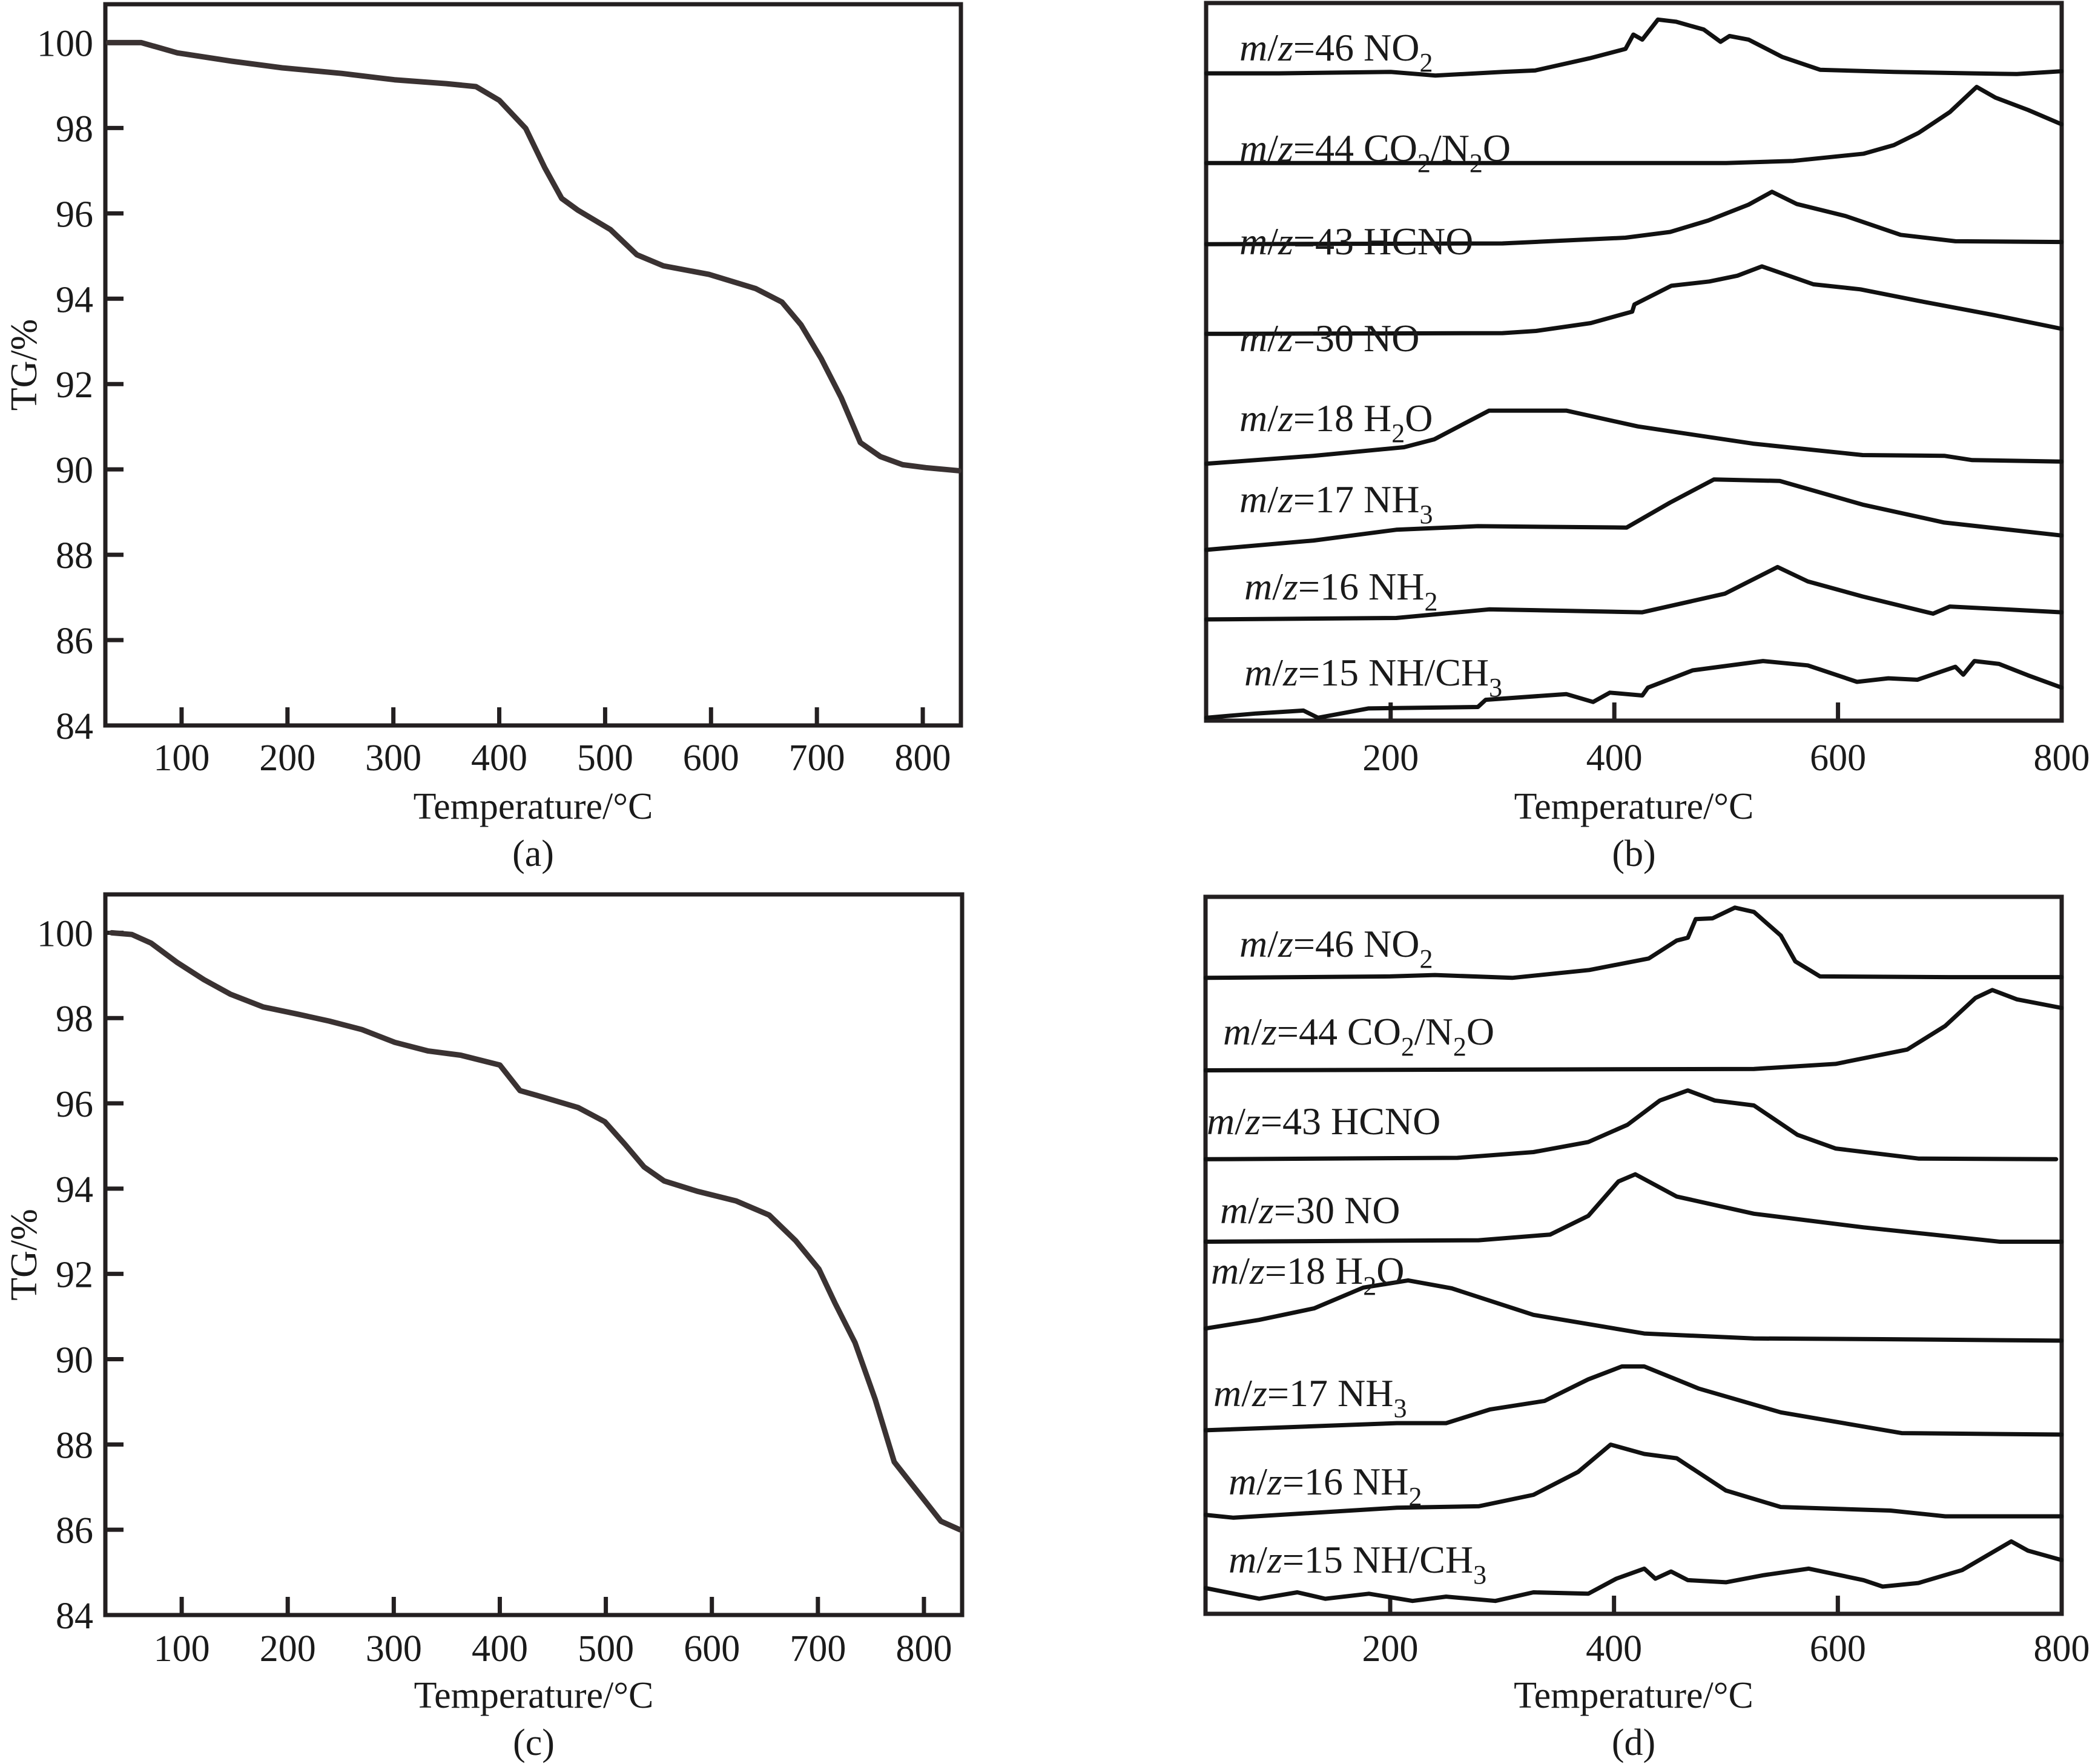 This screenshot has width=2098, height=1764. I want to click on x-tick-label: 300, so click(393, 758).